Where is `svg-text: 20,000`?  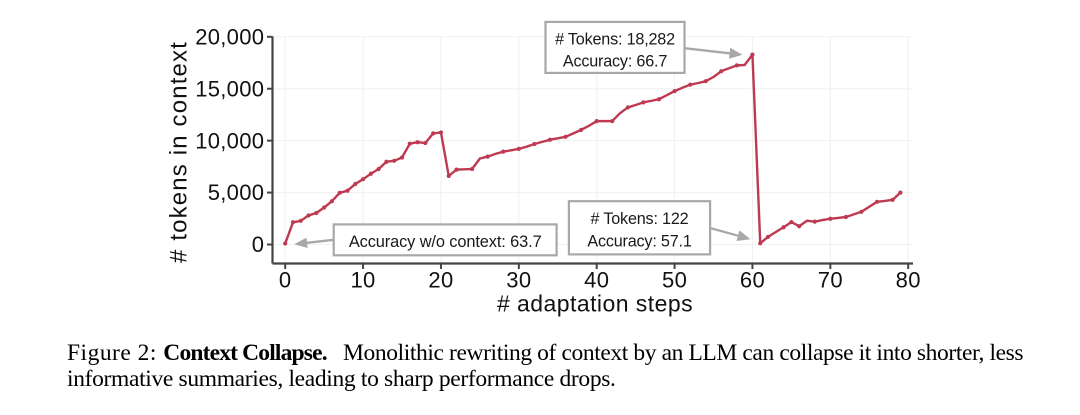 svg-text: 20,000 is located at coordinates (229, 36).